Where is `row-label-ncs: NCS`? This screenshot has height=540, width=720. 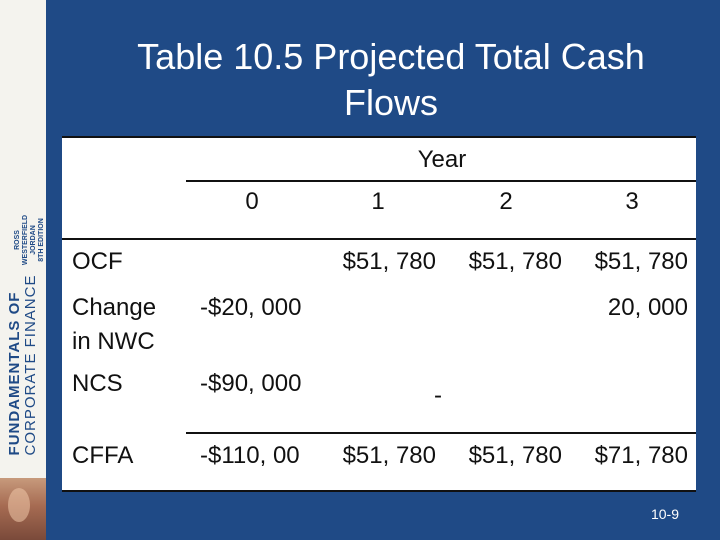 row-label-ncs: NCS is located at coordinates (97, 383).